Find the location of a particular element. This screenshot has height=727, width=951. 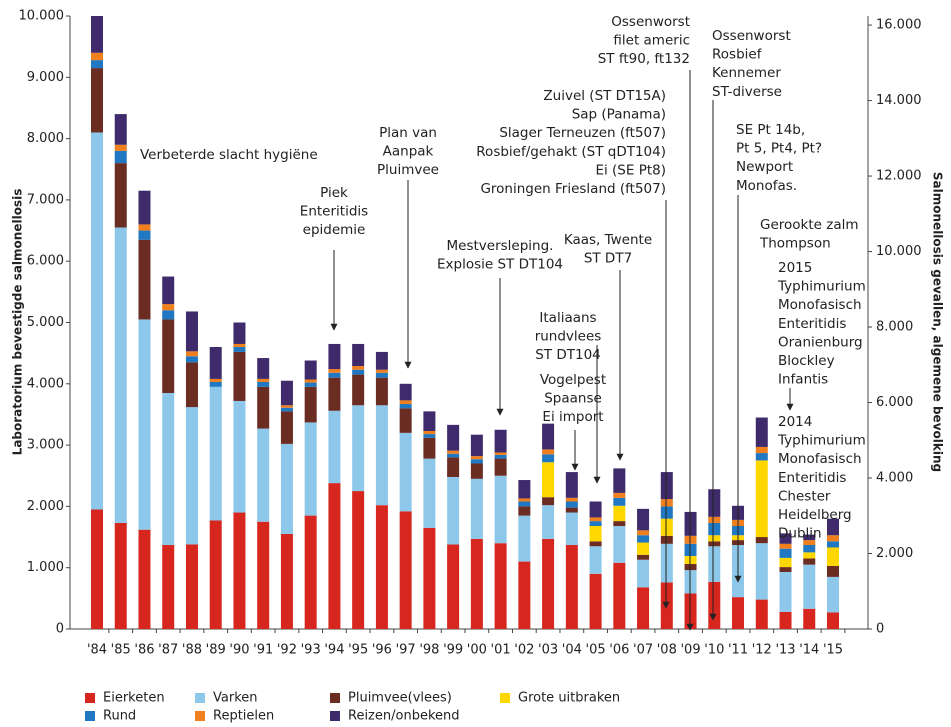

y-tick-label: 4.000 is located at coordinates (45, 383).